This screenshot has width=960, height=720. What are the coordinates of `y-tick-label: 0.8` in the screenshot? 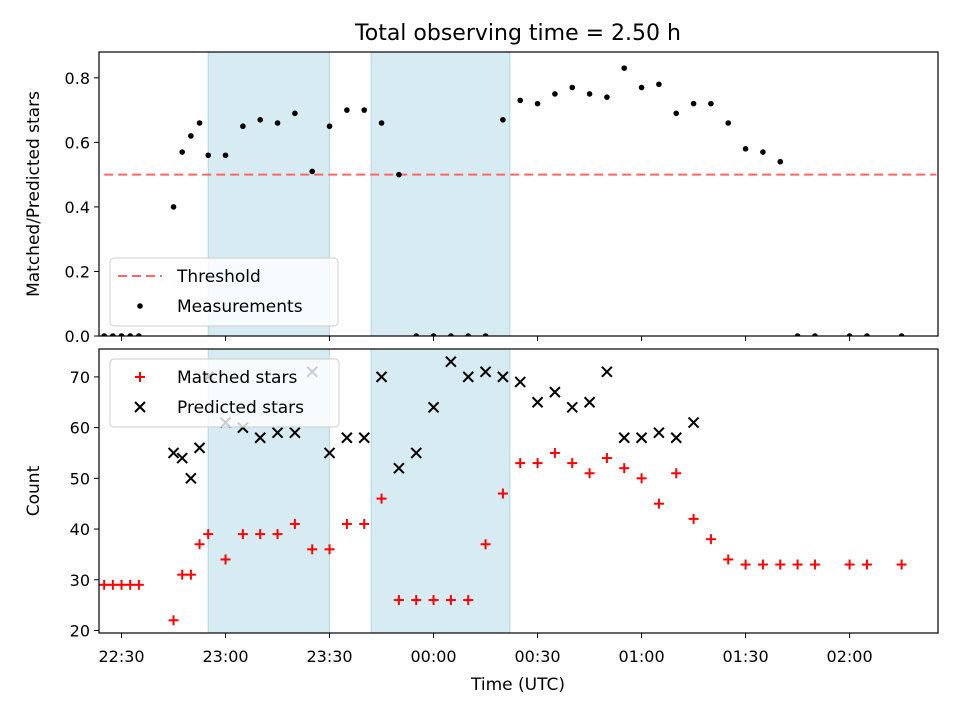 It's located at (77, 78).